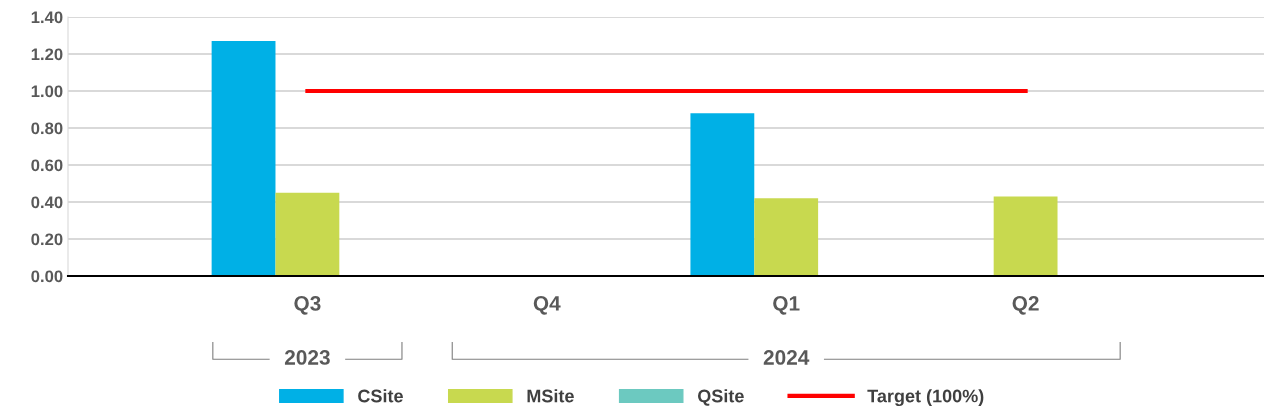 The width and height of the screenshot is (1264, 412). Describe the element at coordinates (47, 17) in the screenshot. I see `y-tick-label: 1.40` at that location.